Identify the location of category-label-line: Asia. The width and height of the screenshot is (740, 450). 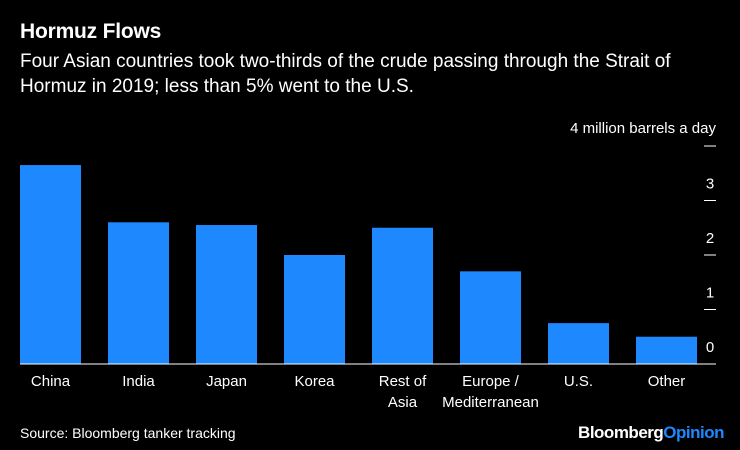
(403, 402).